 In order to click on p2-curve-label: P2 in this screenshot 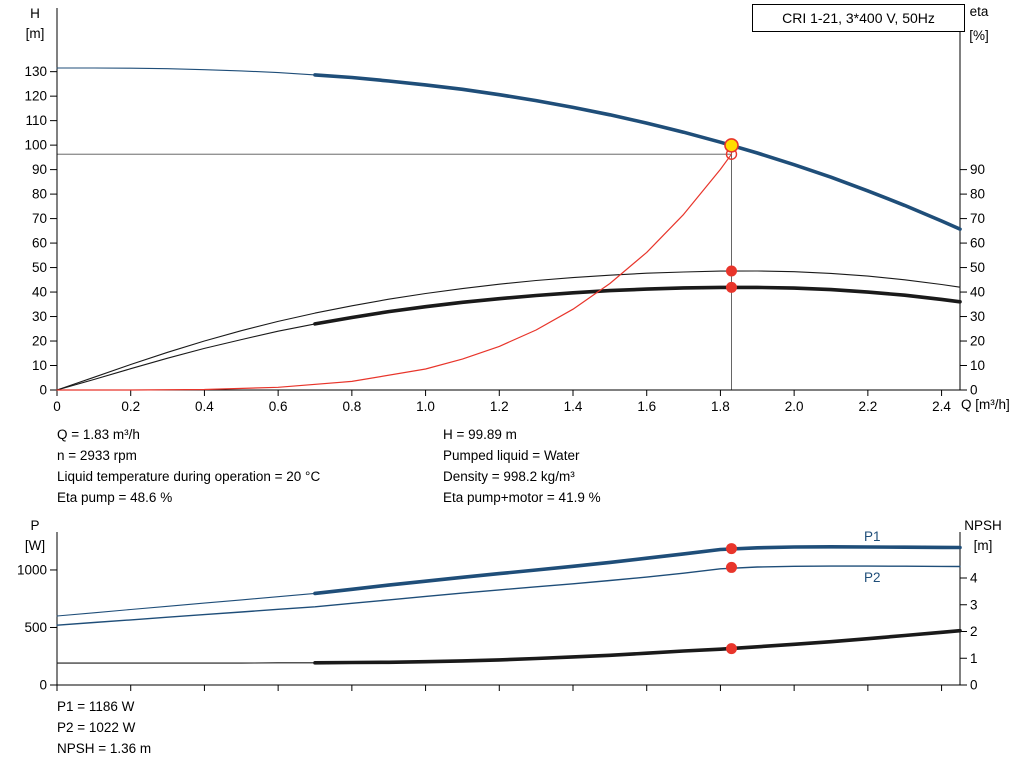, I will do `click(872, 577)`.